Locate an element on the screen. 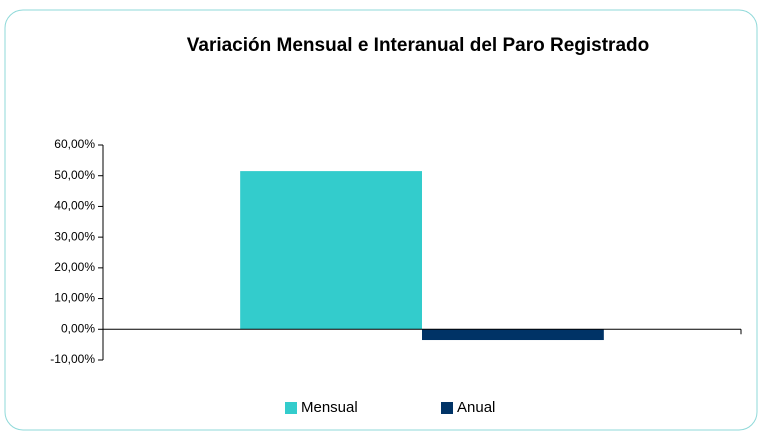 Image resolution: width=761 pixels, height=434 pixels. y-tick-label: 40,00% is located at coordinates (74, 206).